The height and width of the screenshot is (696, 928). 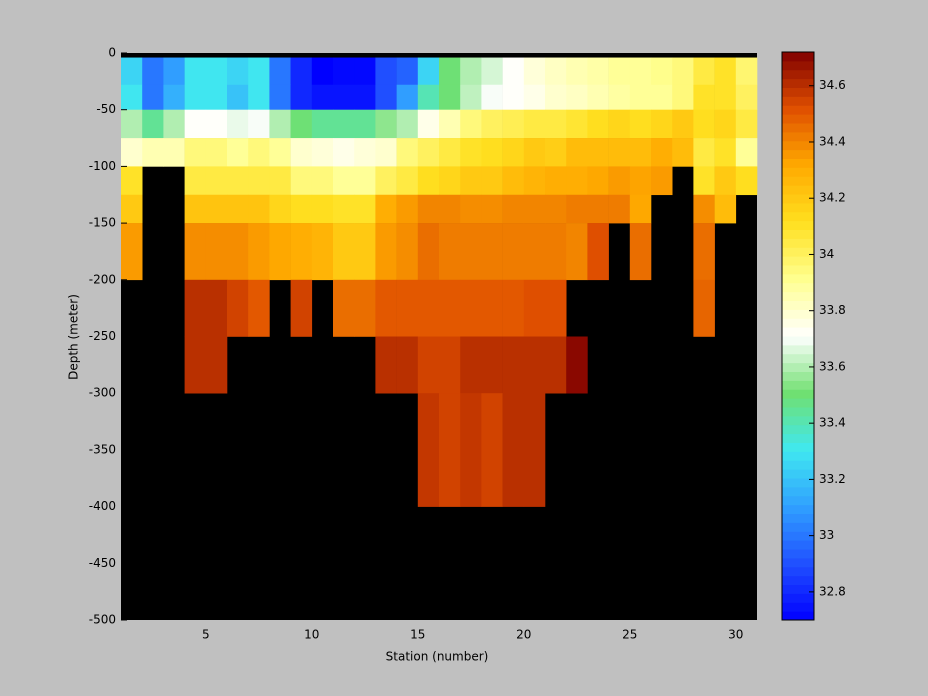 I want to click on colorbar-tick-label: 33.2, so click(x=832, y=479).